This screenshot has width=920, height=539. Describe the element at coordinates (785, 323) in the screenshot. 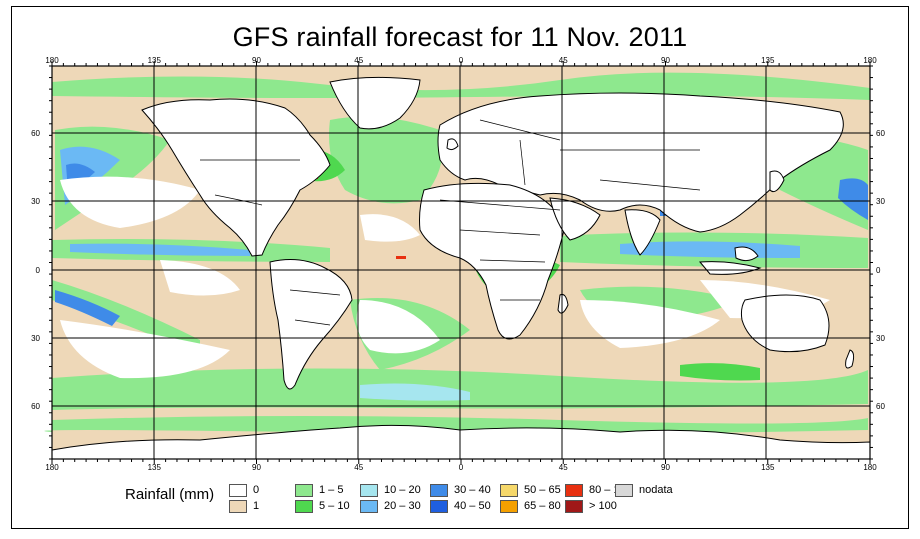

I see `australia` at that location.